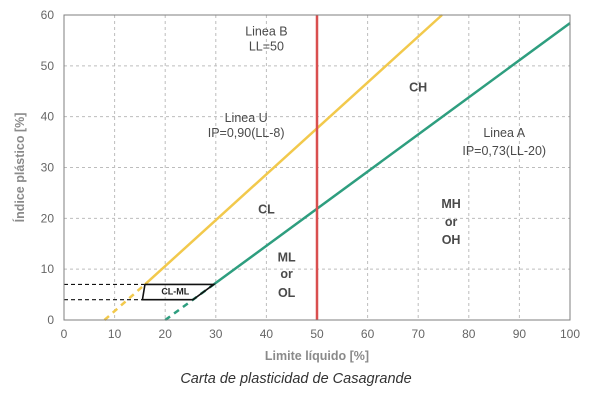 This screenshot has height=402, width=592. Describe the element at coordinates (48, 117) in the screenshot. I see `y-tick-label: 40` at that location.